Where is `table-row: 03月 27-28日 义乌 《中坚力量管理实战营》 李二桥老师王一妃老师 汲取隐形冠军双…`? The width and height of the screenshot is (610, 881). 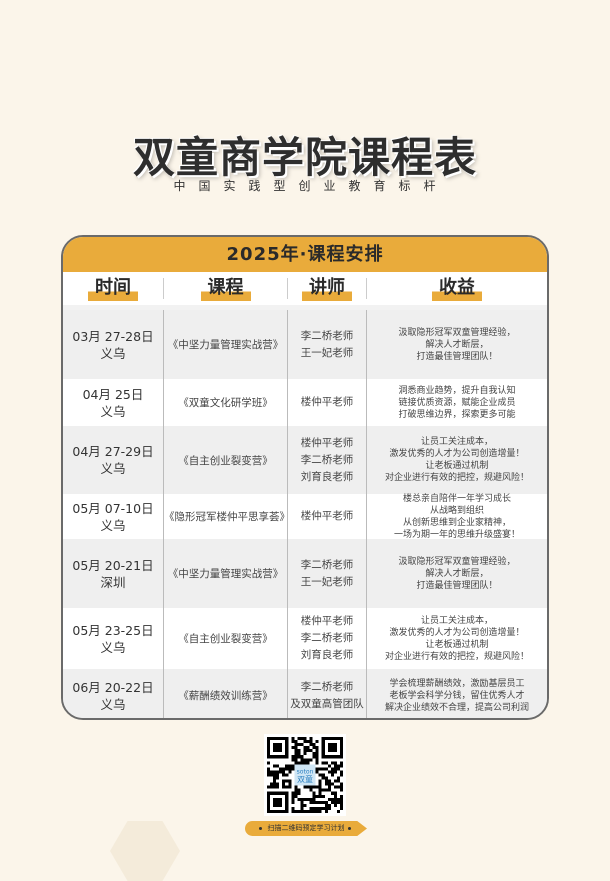
table-row: 03月 27-28日 义乌 《中坚力量管理实战营》 李二桥老师王一妃老师 汲取隐形冠军双… is located at coordinates (305, 344).